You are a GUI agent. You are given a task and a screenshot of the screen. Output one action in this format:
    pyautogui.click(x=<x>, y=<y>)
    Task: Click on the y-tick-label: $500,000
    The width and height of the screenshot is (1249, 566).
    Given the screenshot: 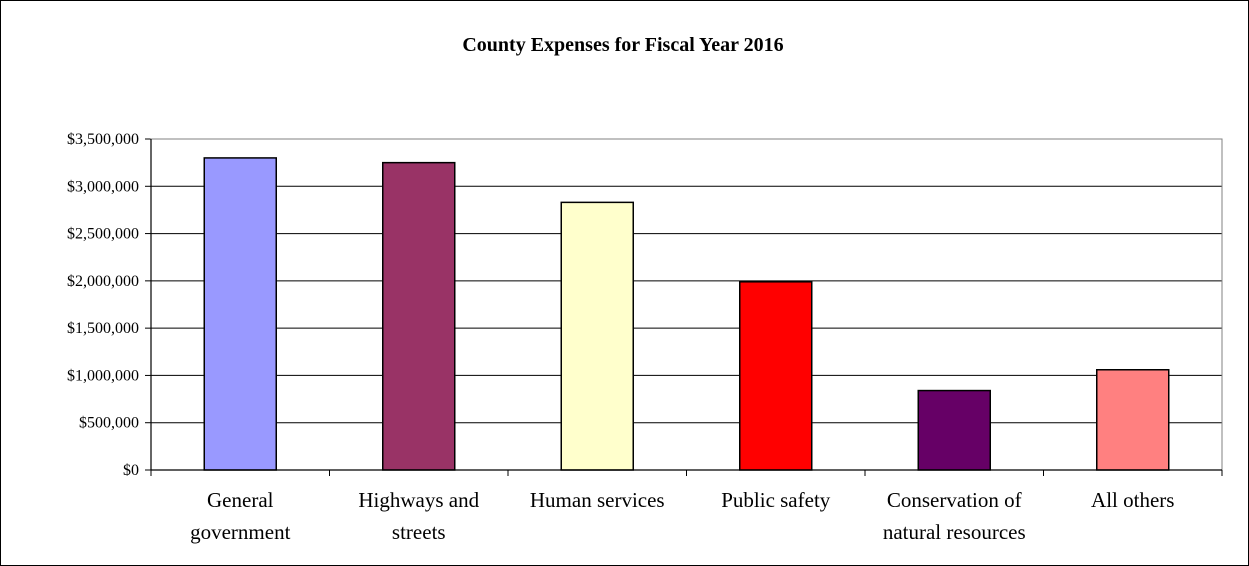 What is the action you would take?
    pyautogui.click(x=109, y=423)
    